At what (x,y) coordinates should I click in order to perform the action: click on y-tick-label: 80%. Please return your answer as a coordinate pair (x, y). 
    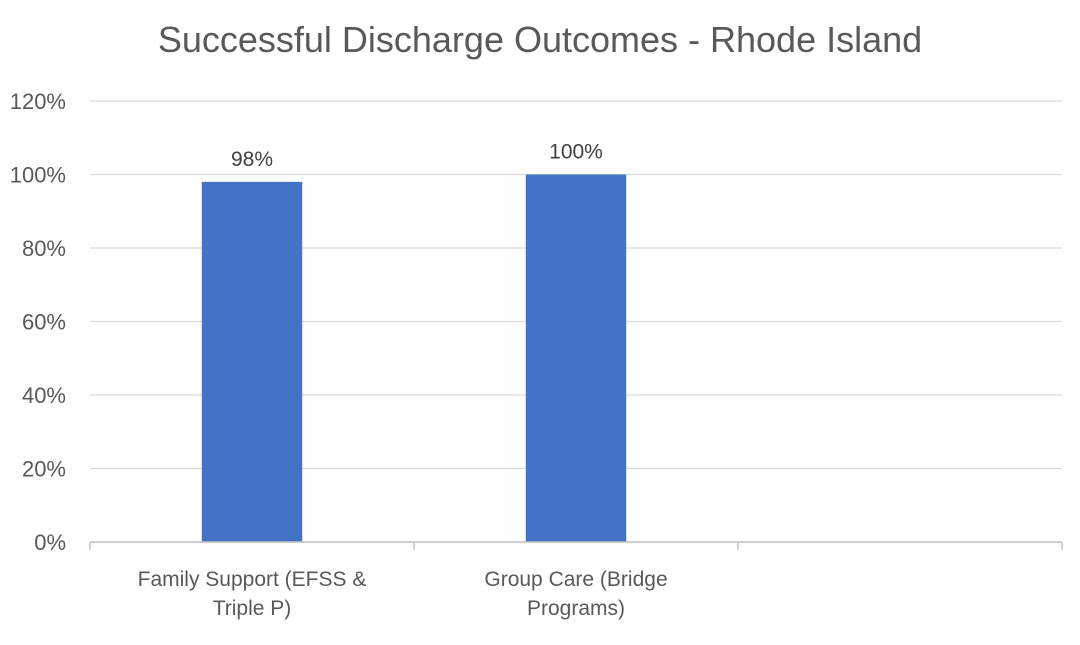
    Looking at the image, I should click on (44, 248).